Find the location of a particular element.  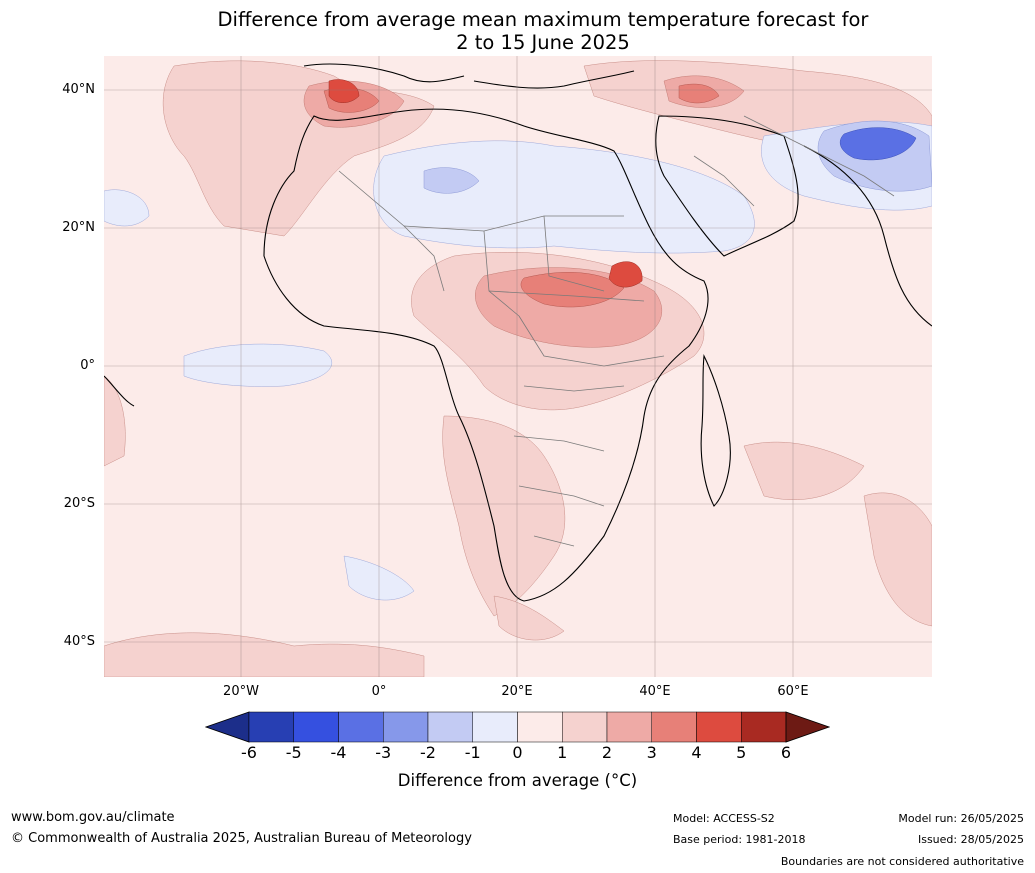

lat-label-20n: 20°N is located at coordinates (78, 227).